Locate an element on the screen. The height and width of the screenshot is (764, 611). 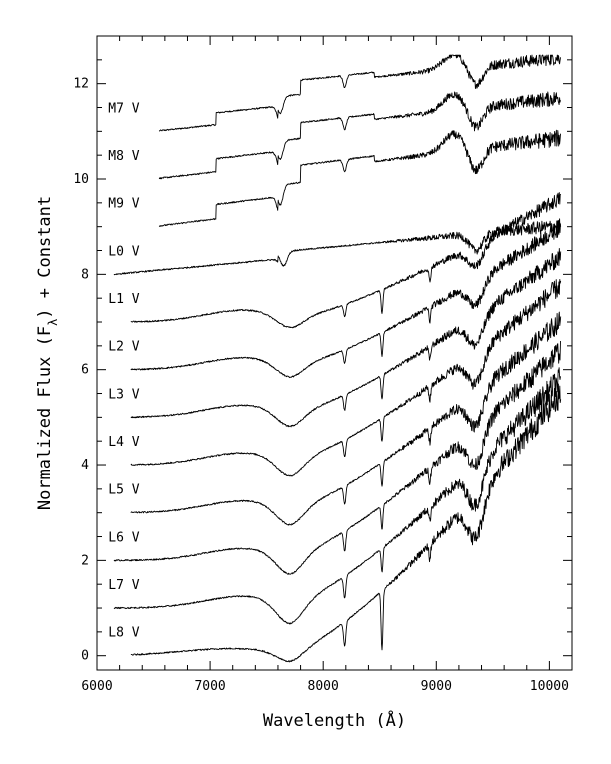
series-label: L4 V is located at coordinates (123, 442).